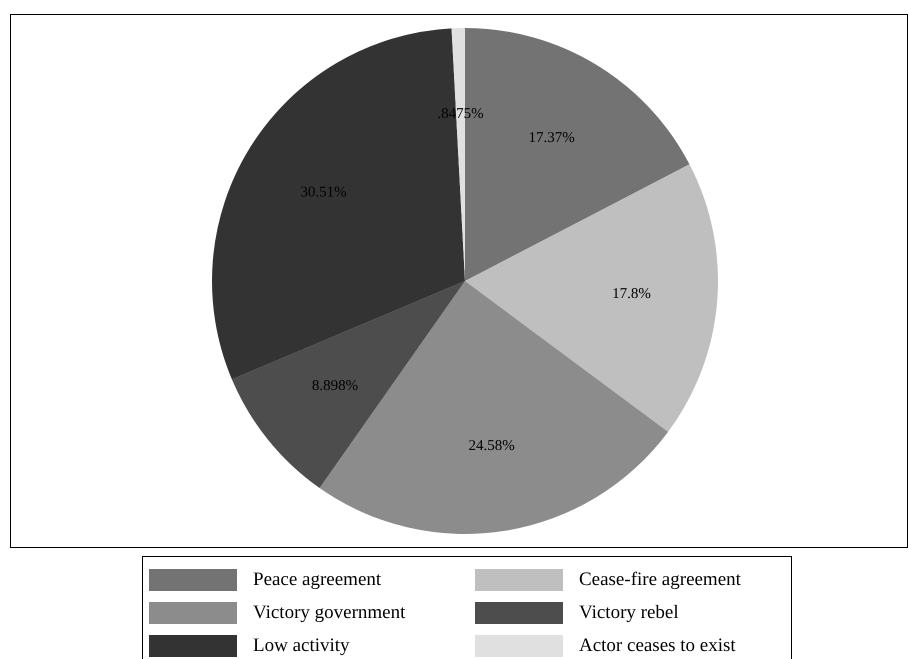 The height and width of the screenshot is (659, 908). I want to click on legend-label: Victory government, so click(329, 613).